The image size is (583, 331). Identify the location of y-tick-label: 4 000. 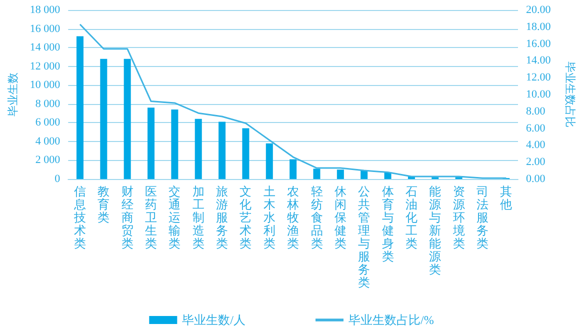
(48, 141).